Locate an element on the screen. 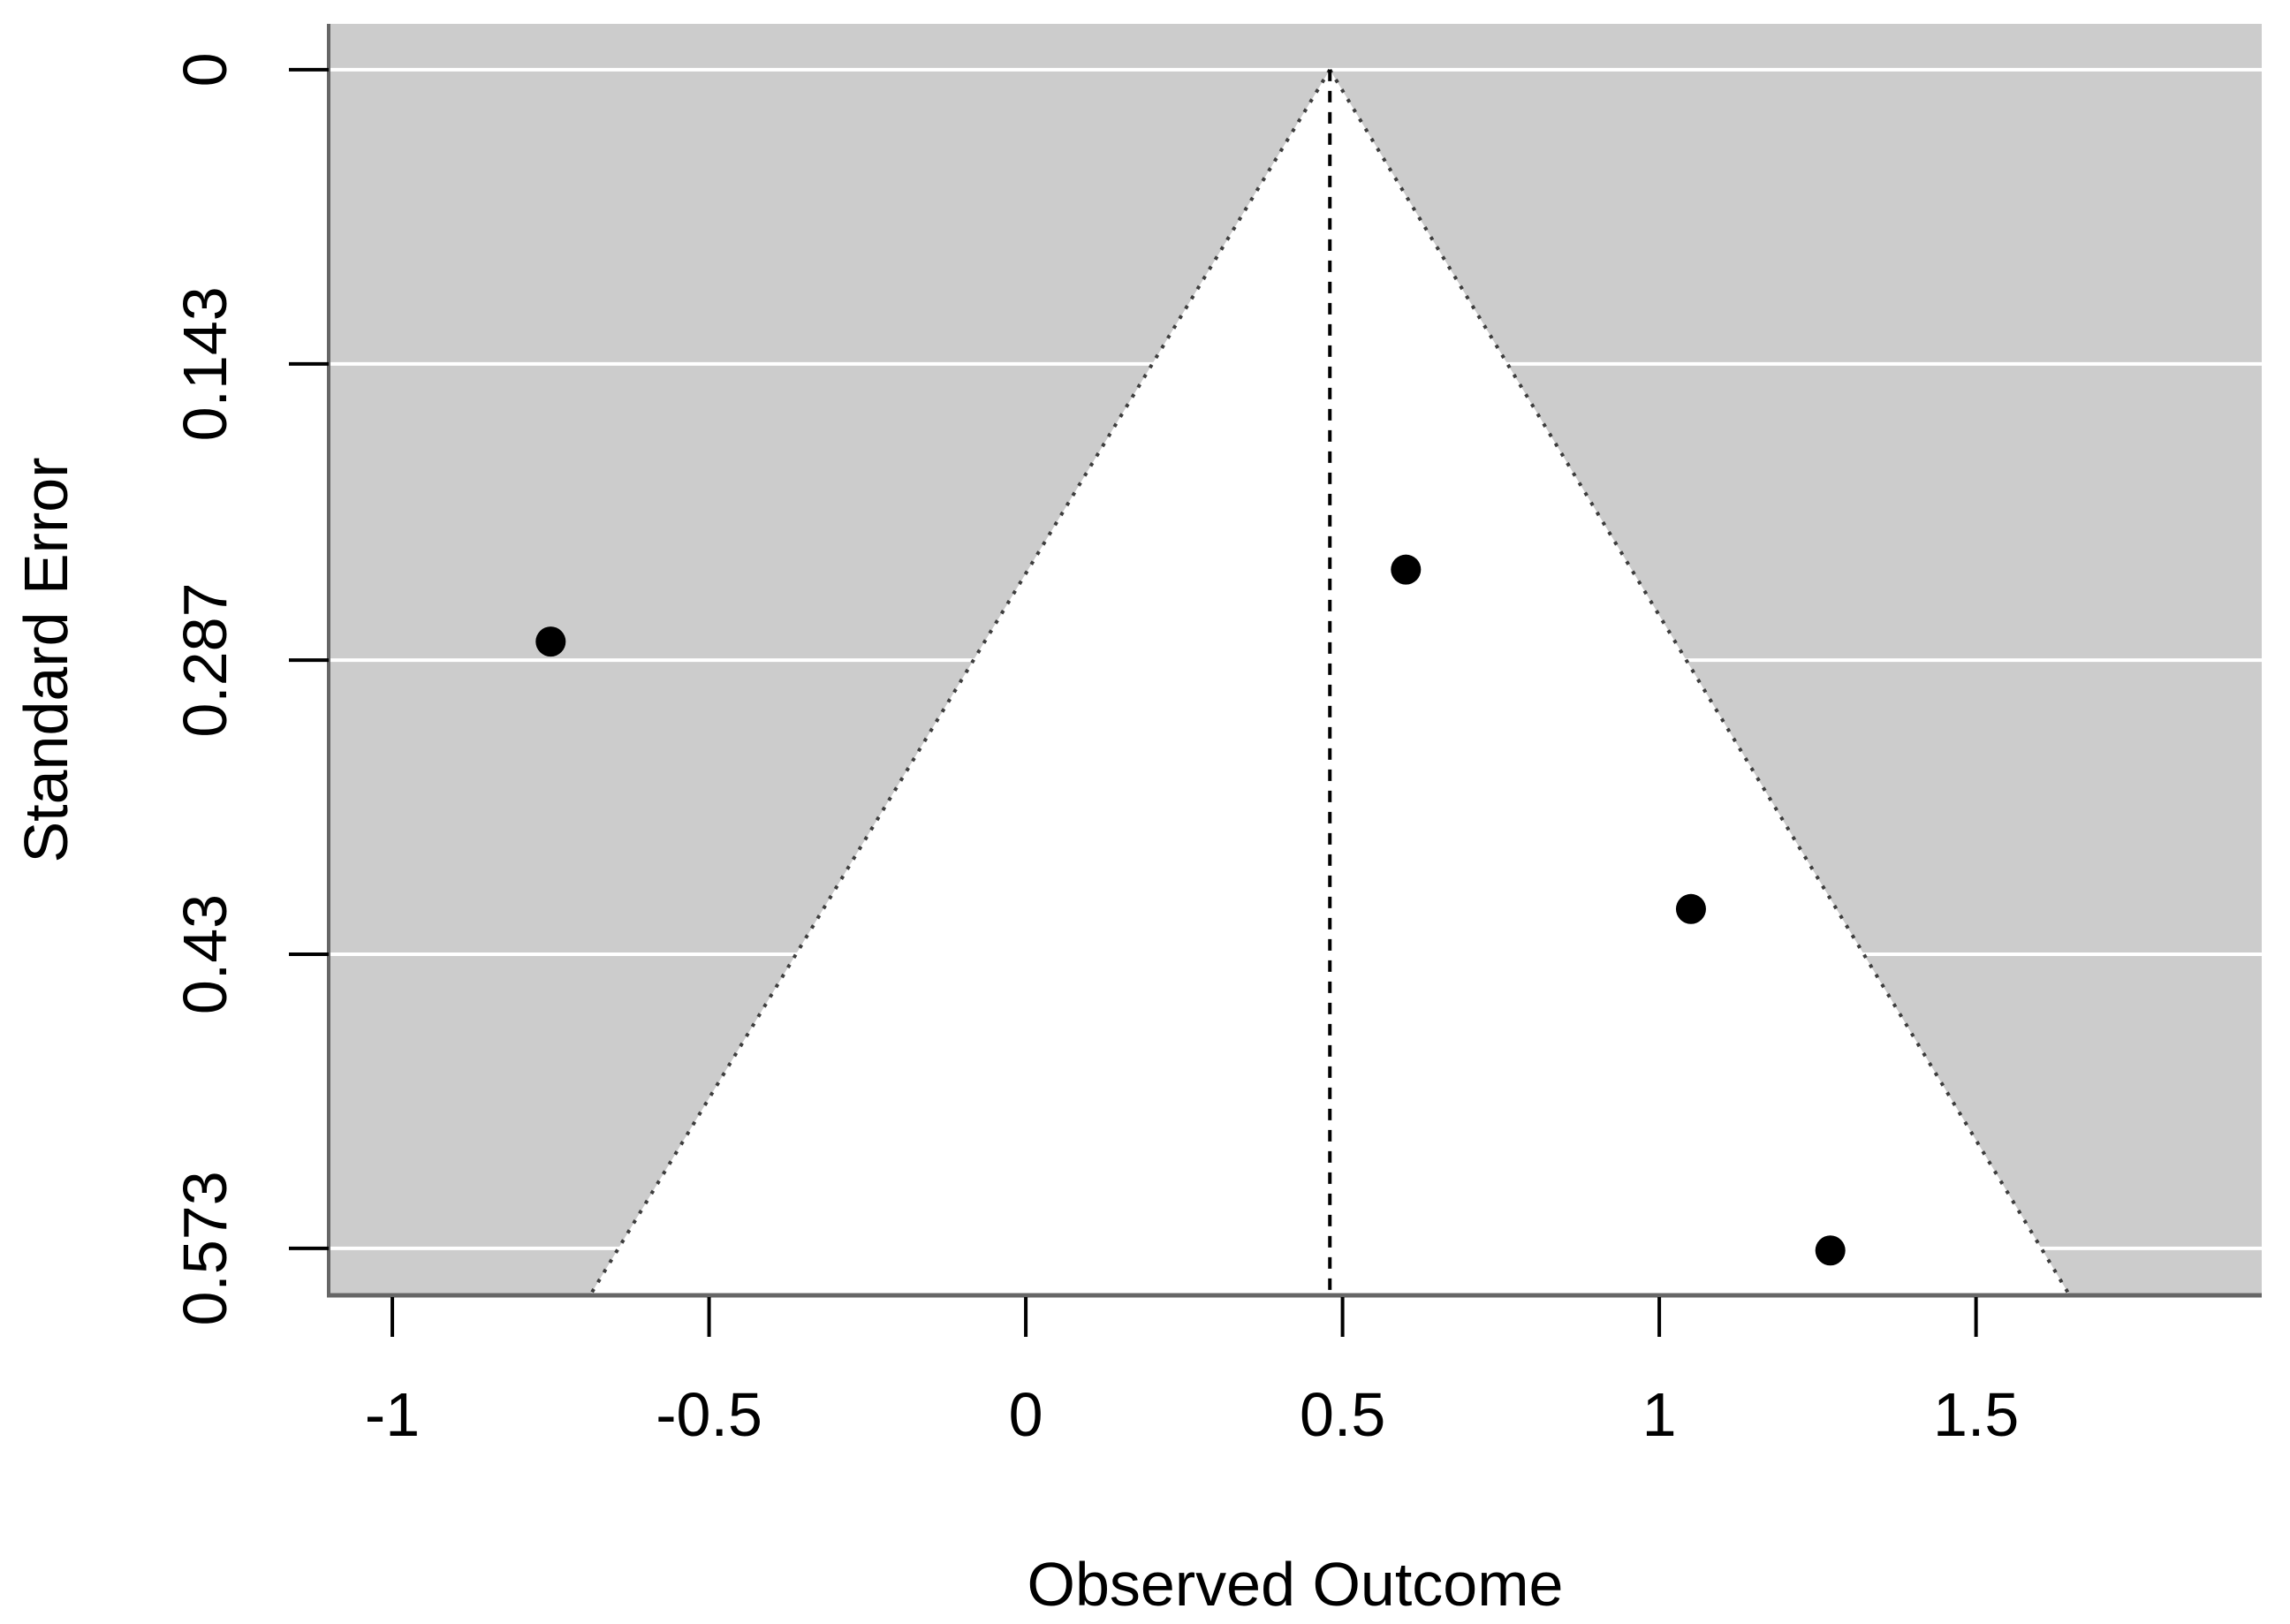 This screenshot has width=2290, height=1624. y-tick-label: 0.573 is located at coordinates (205, 1248).